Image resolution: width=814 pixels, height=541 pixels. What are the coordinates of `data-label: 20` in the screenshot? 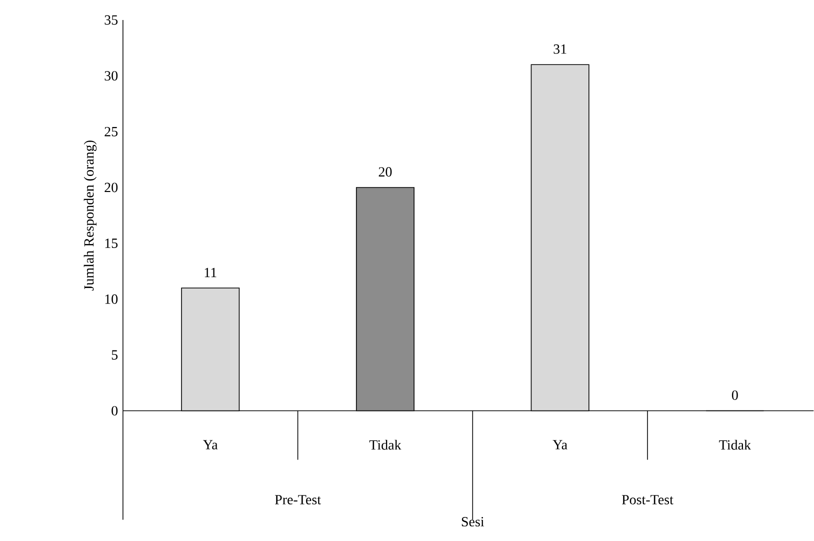 It's located at (385, 172).